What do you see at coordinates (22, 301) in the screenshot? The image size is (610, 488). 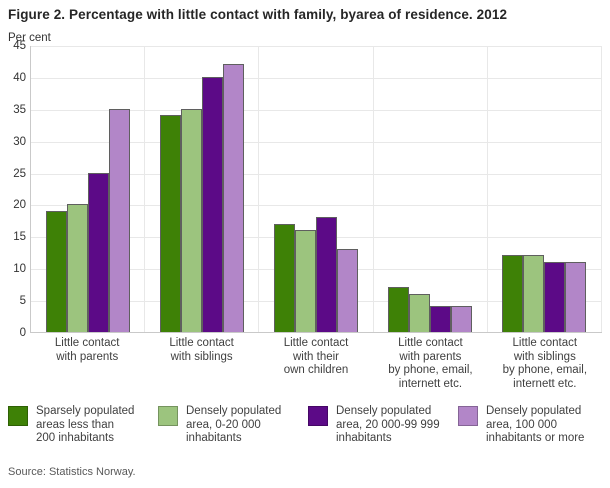 I see `y-axis-tick-label: 5` at bounding box center [22, 301].